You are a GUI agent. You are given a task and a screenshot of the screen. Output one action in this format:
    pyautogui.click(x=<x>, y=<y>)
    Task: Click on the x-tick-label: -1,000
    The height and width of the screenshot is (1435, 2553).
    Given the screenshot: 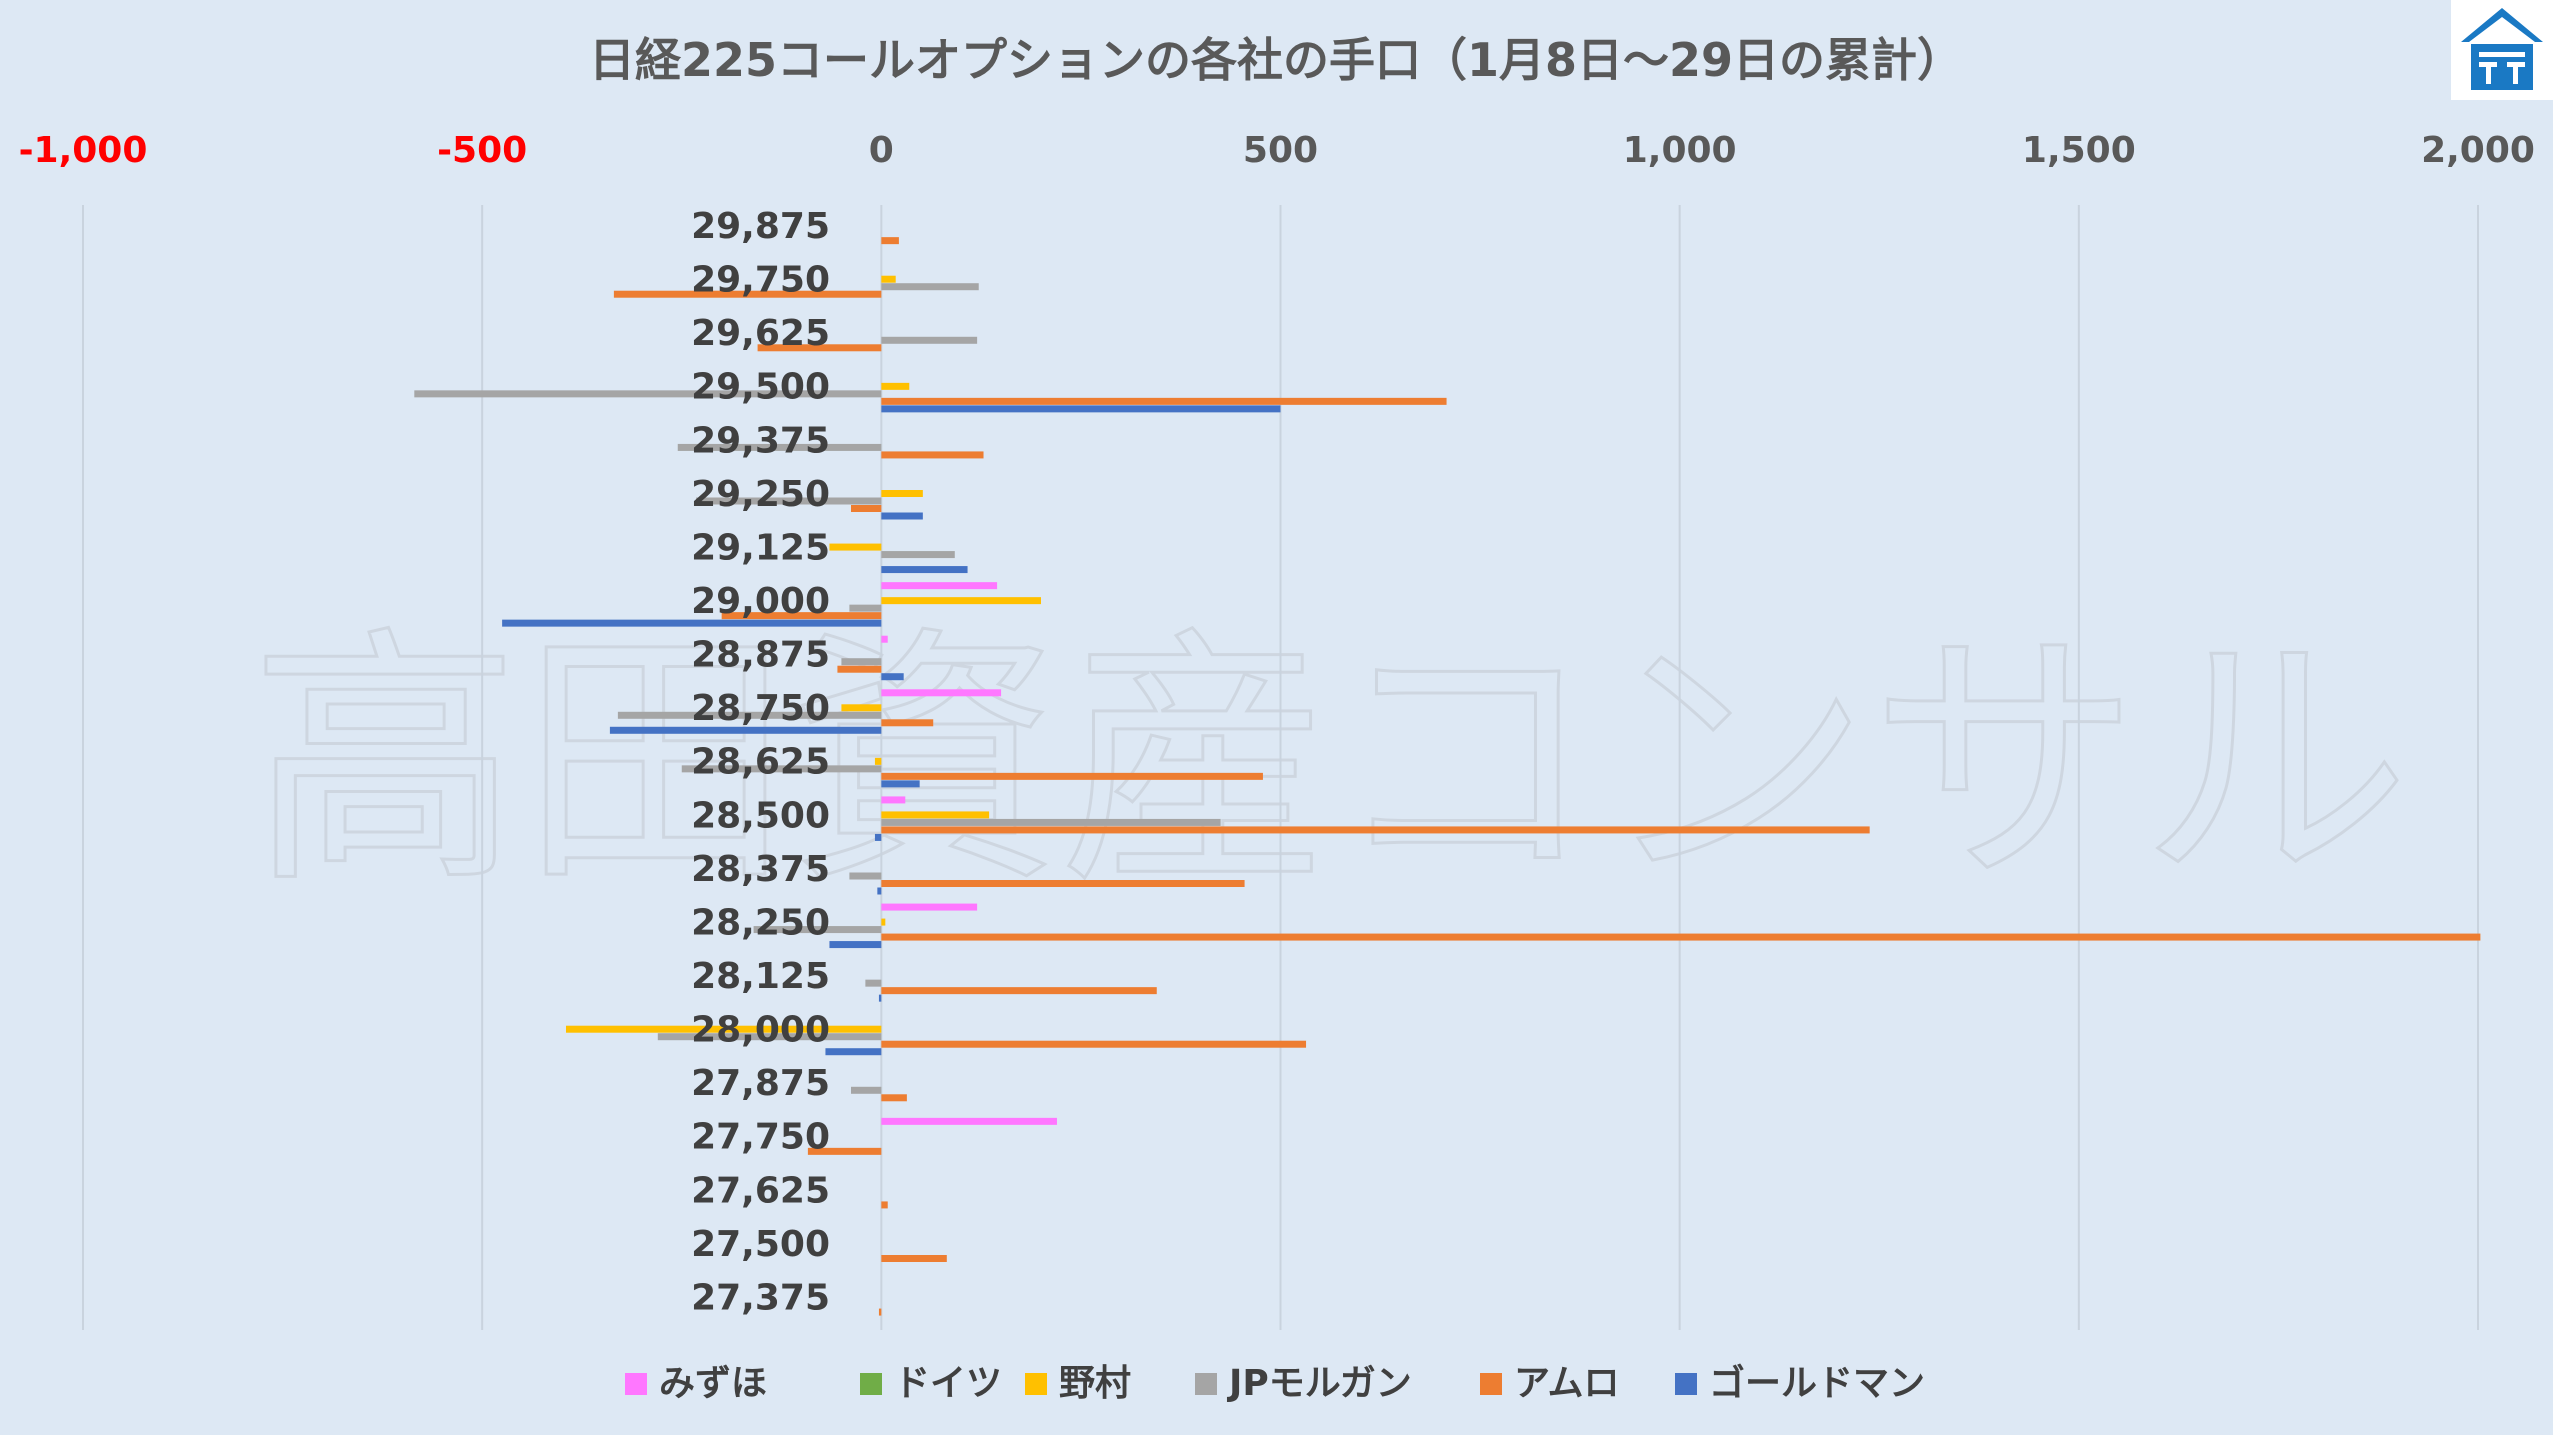 What is the action you would take?
    pyautogui.click(x=83, y=150)
    